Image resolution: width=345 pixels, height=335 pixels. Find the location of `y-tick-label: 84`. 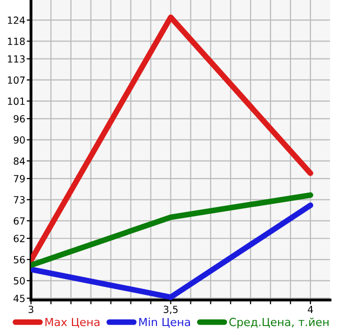

y-tick-label: 84 is located at coordinates (19, 161).